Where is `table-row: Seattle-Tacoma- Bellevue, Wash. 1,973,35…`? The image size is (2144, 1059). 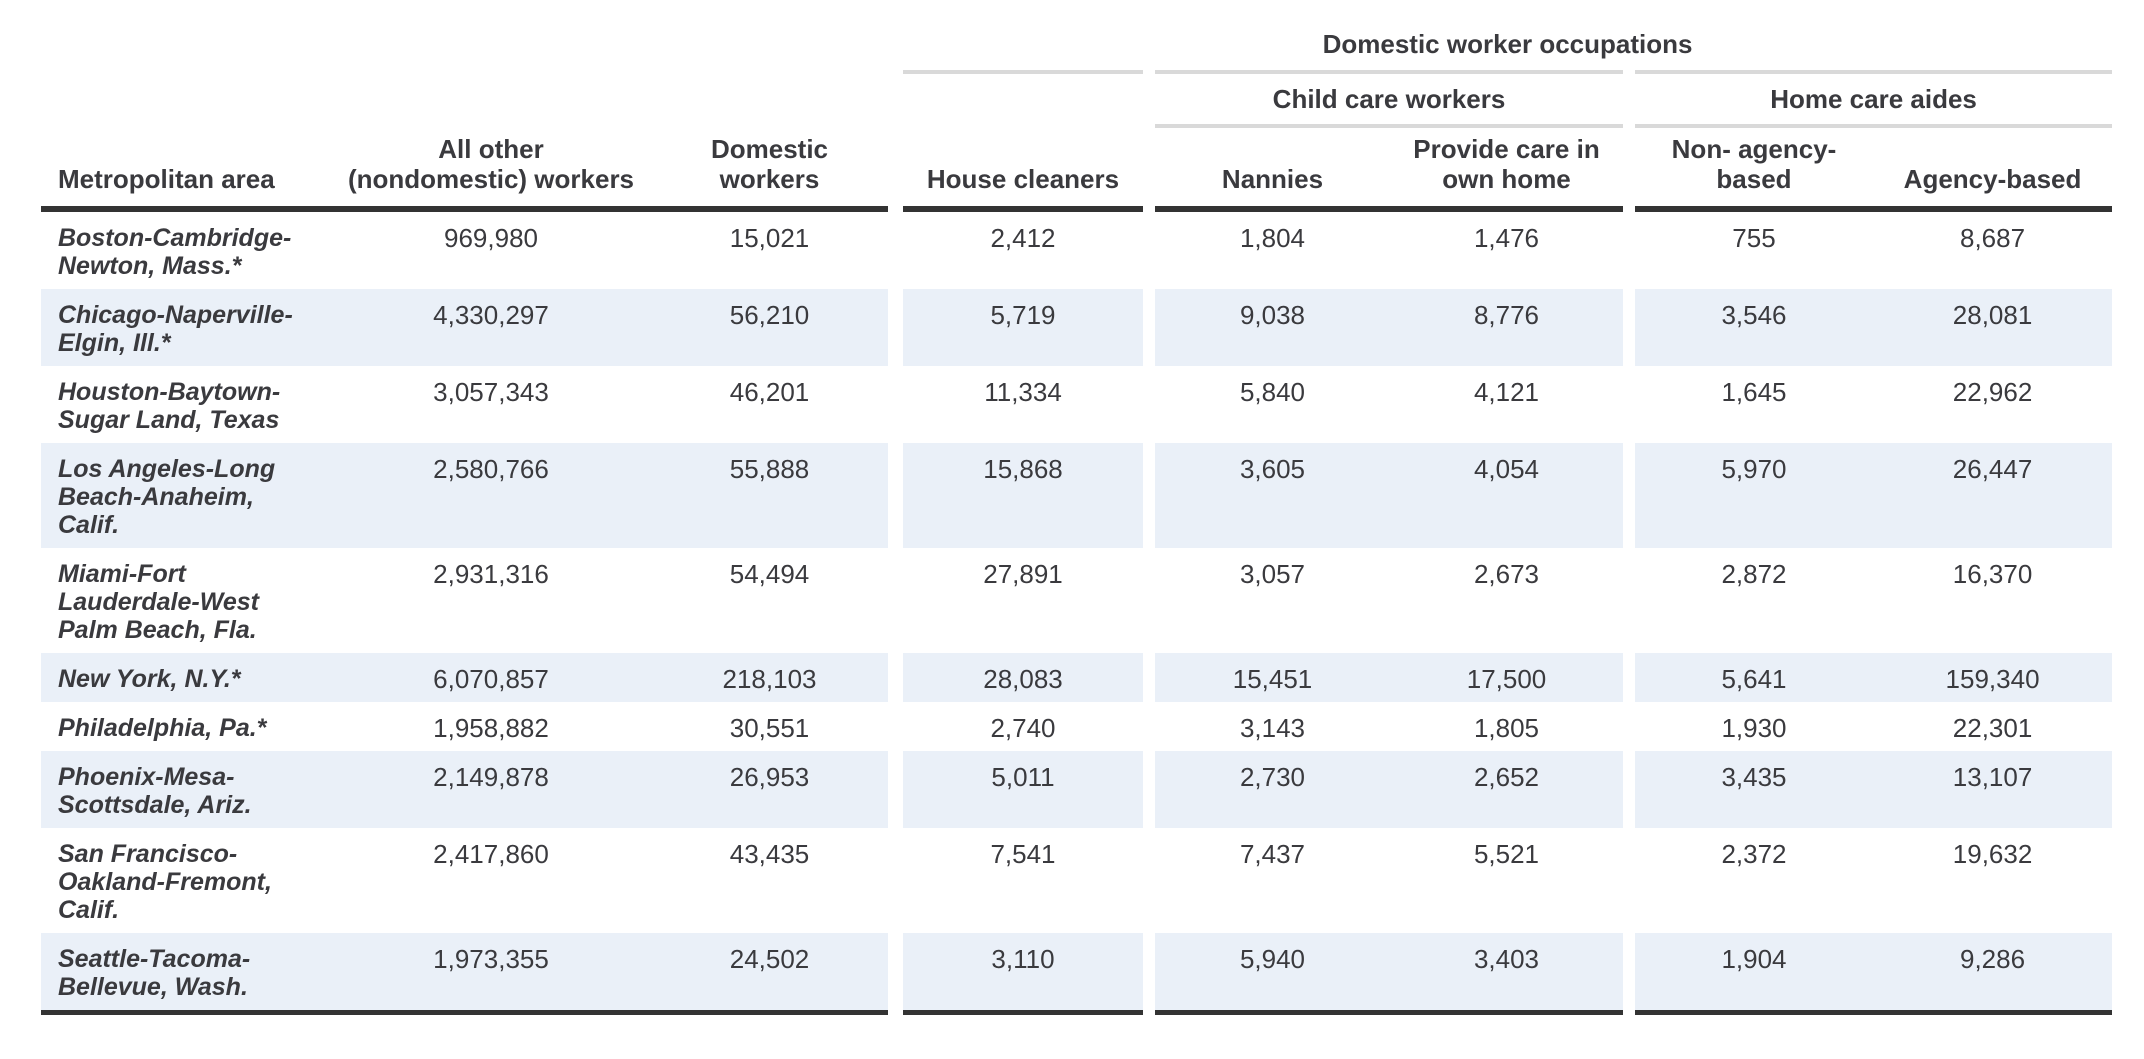
table-row: Seattle-Tacoma- Bellevue, Wash. 1,973,35… is located at coordinates (1077, 974).